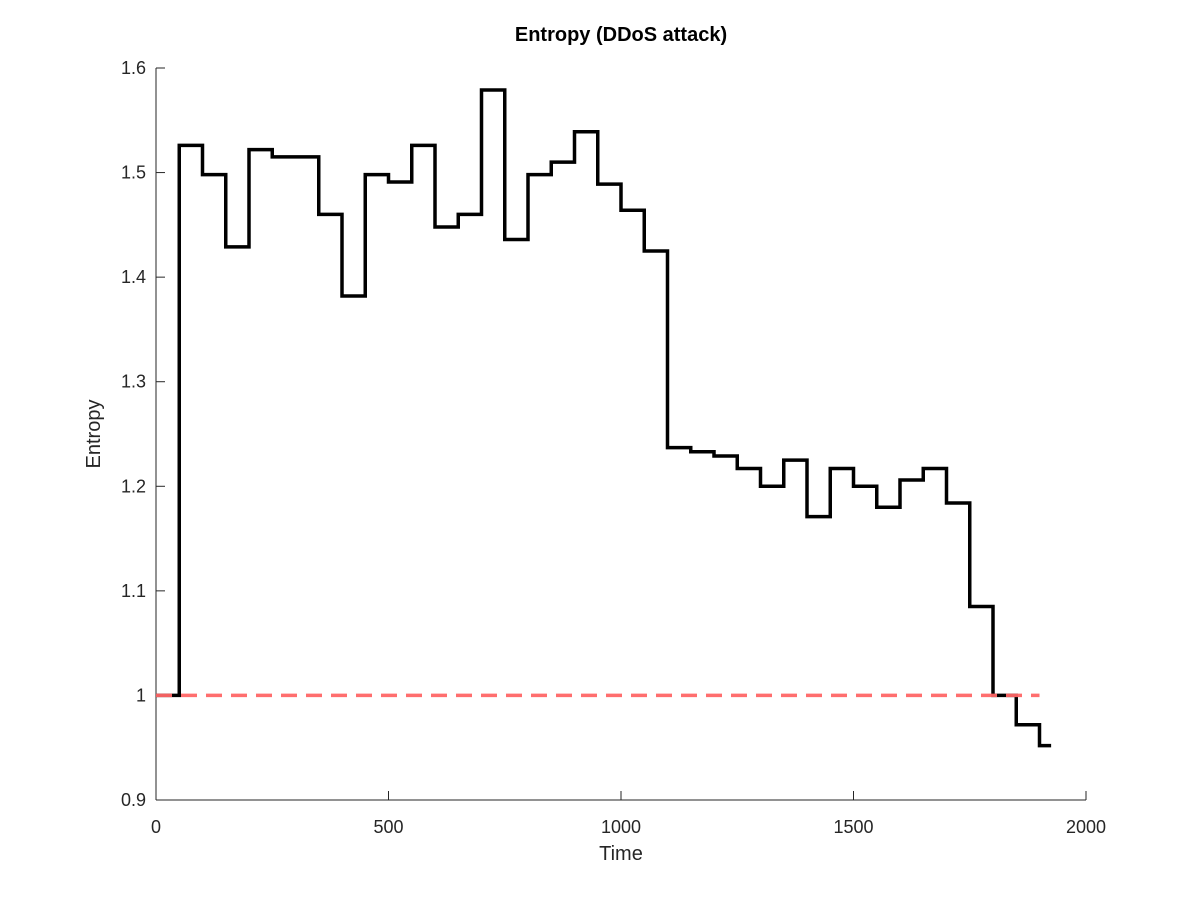  Describe the element at coordinates (133, 486) in the screenshot. I see `y-tick-label: 1.2` at that location.